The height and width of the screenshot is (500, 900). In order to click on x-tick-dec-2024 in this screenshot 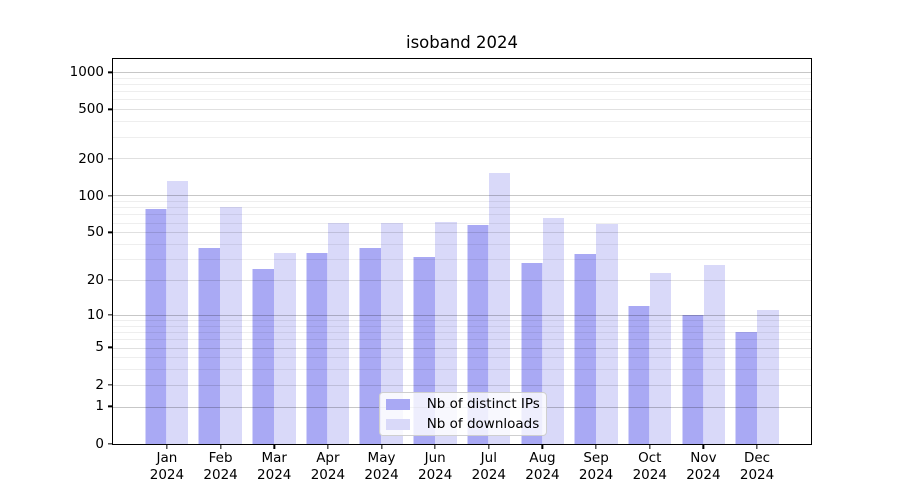, I will do `click(757, 447)`.